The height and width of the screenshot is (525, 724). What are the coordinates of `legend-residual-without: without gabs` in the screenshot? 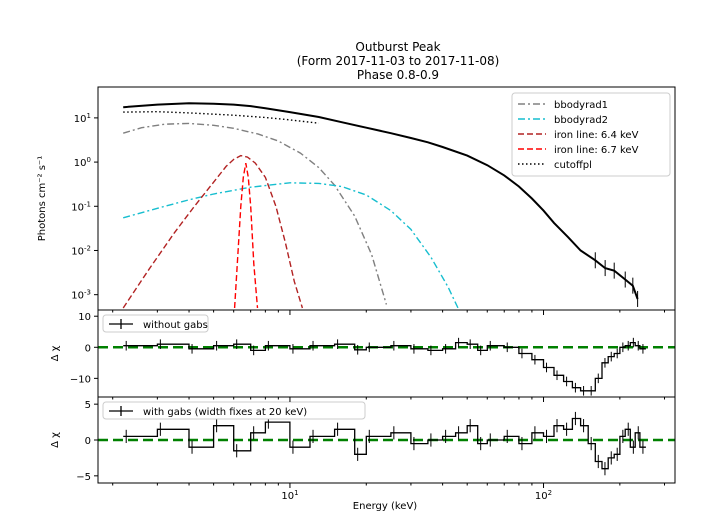 It's located at (155, 323).